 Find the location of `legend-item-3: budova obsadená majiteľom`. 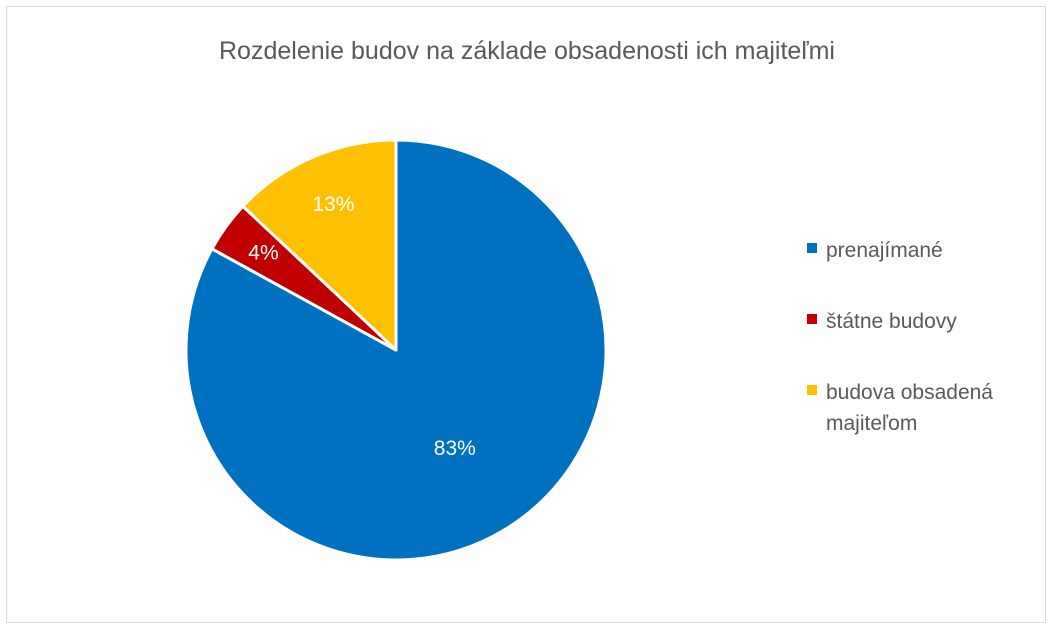

legend-item-3: budova obsadená majiteľom is located at coordinates (922, 408).